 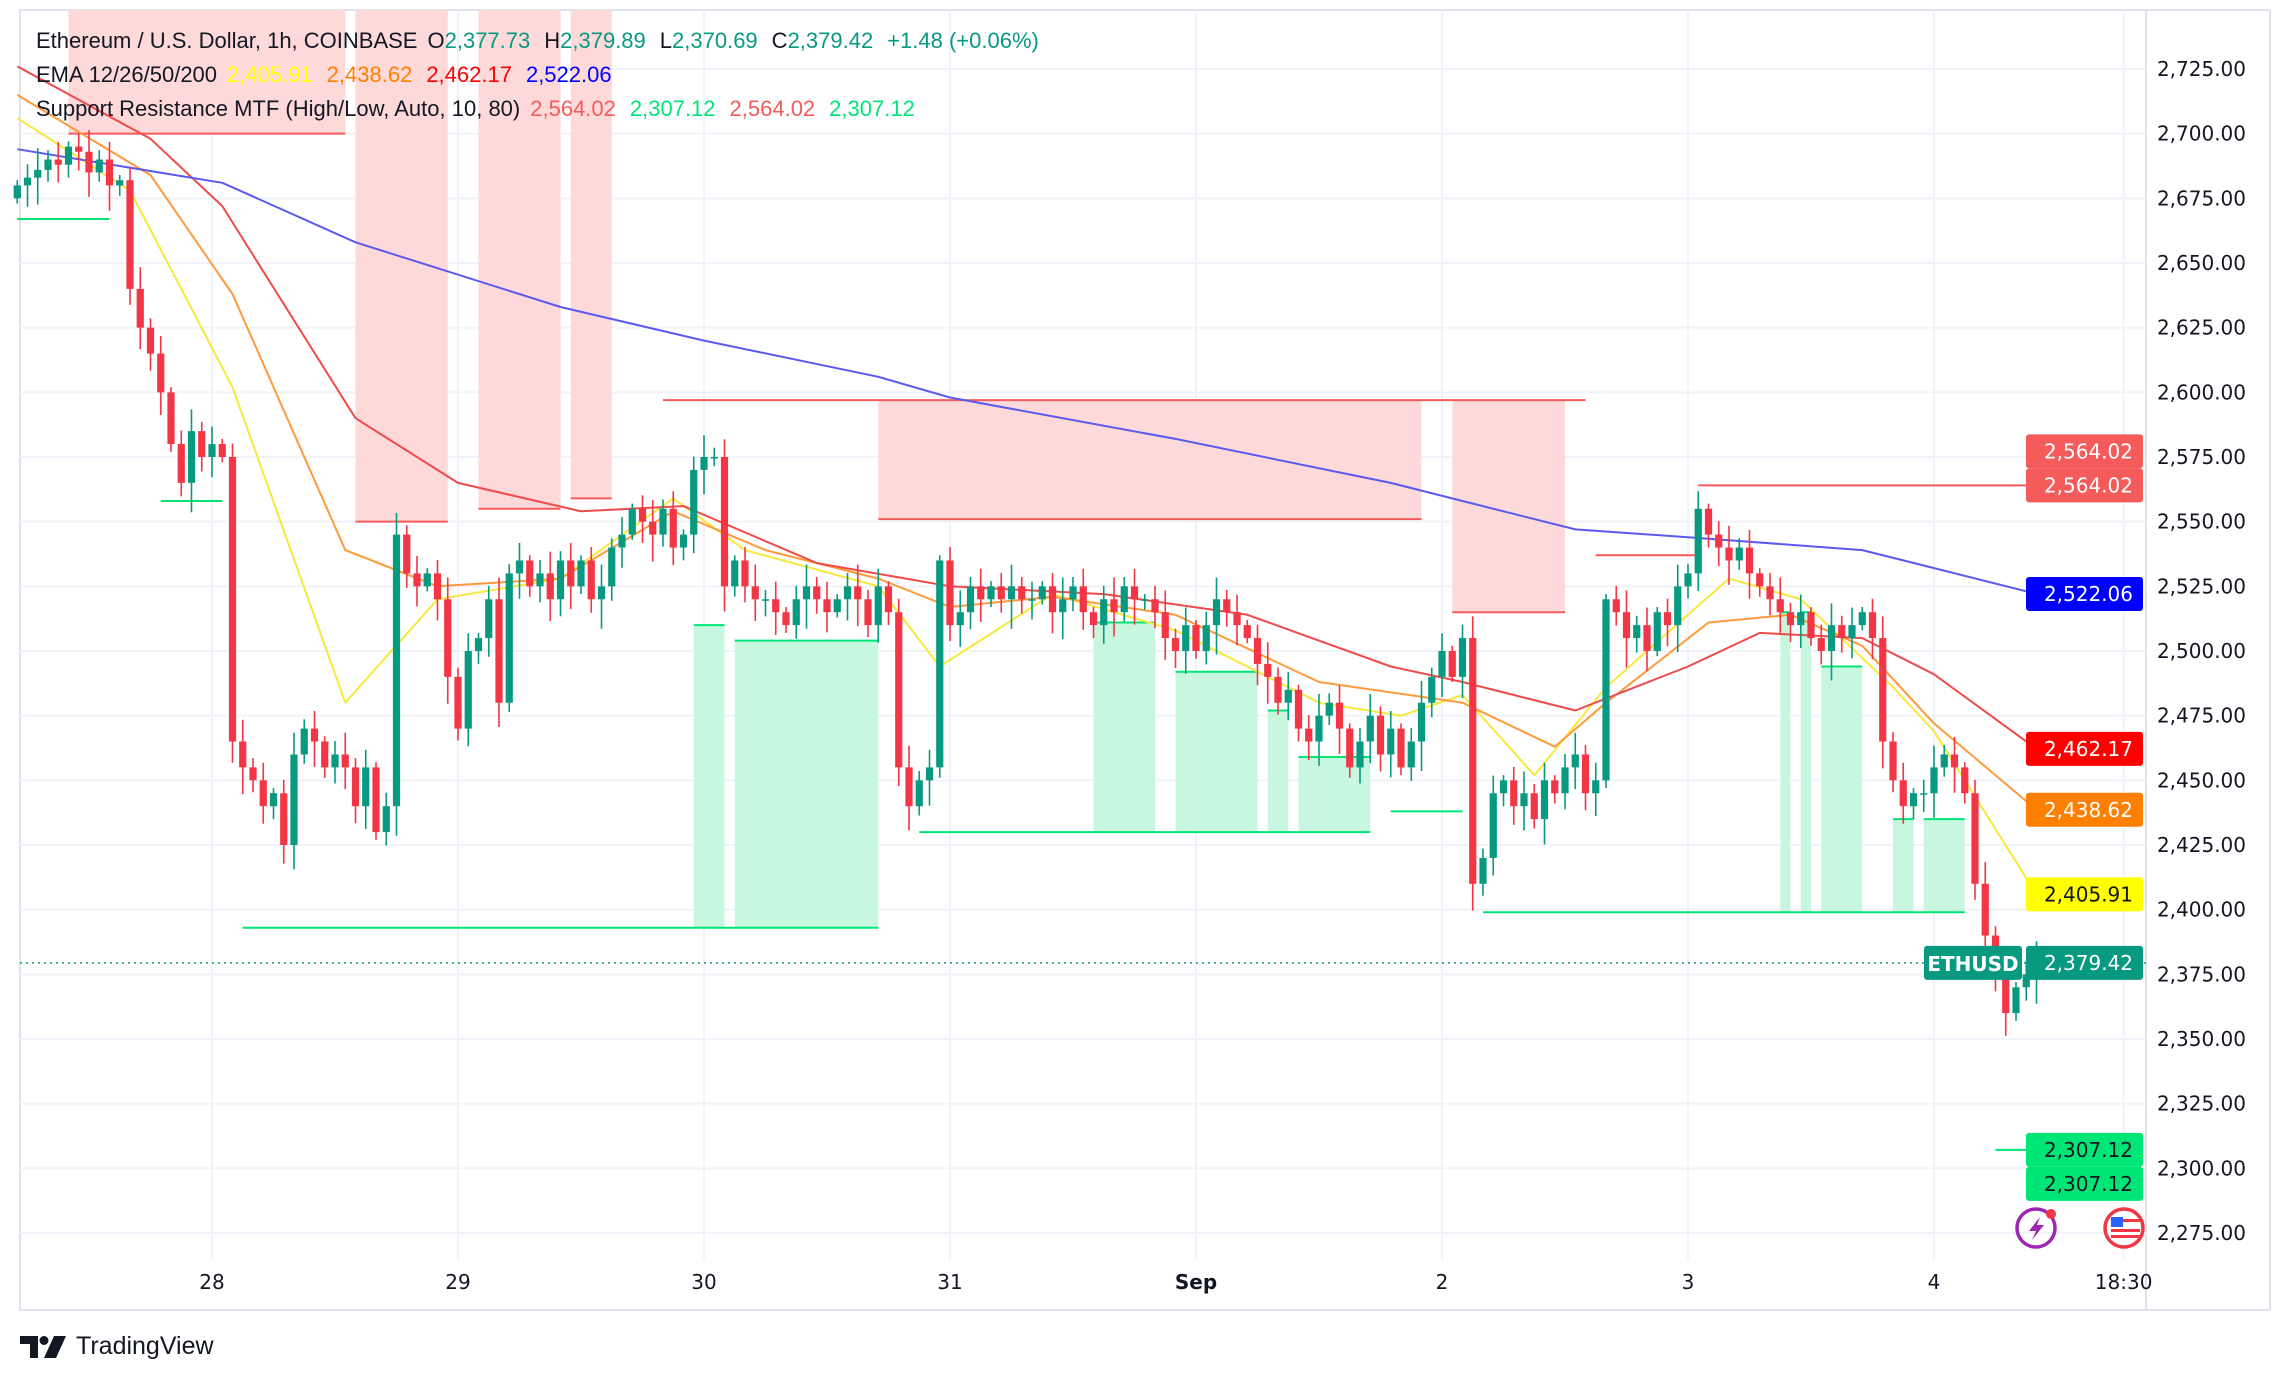 I want to click on open-value: 2,377.73, so click(x=487, y=40).